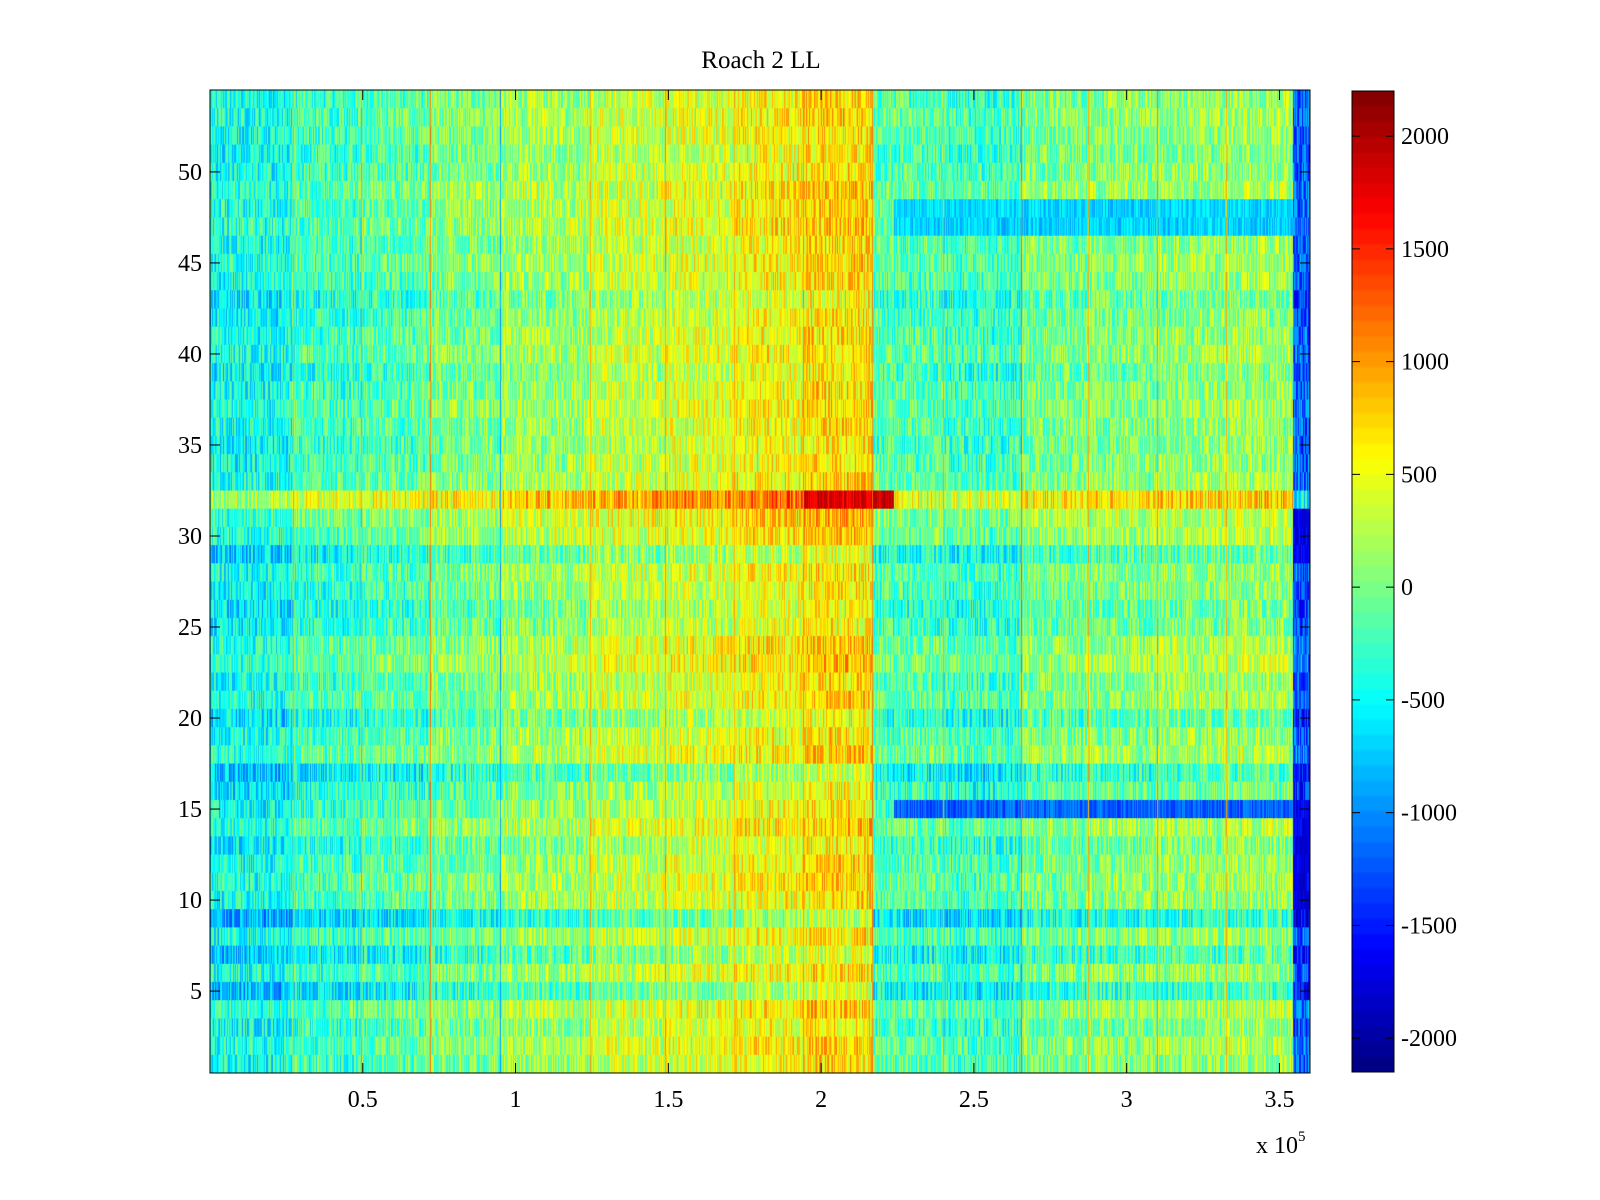 The height and width of the screenshot is (1200, 1600). I want to click on x-tick-label: 3.5, so click(1279, 1100).